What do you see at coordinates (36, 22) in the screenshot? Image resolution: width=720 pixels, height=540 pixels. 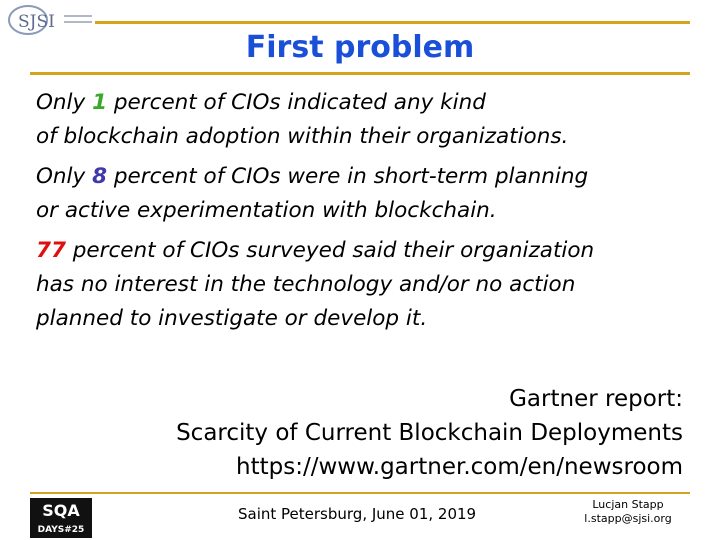 I see `logo-text: SJSI` at bounding box center [36, 22].